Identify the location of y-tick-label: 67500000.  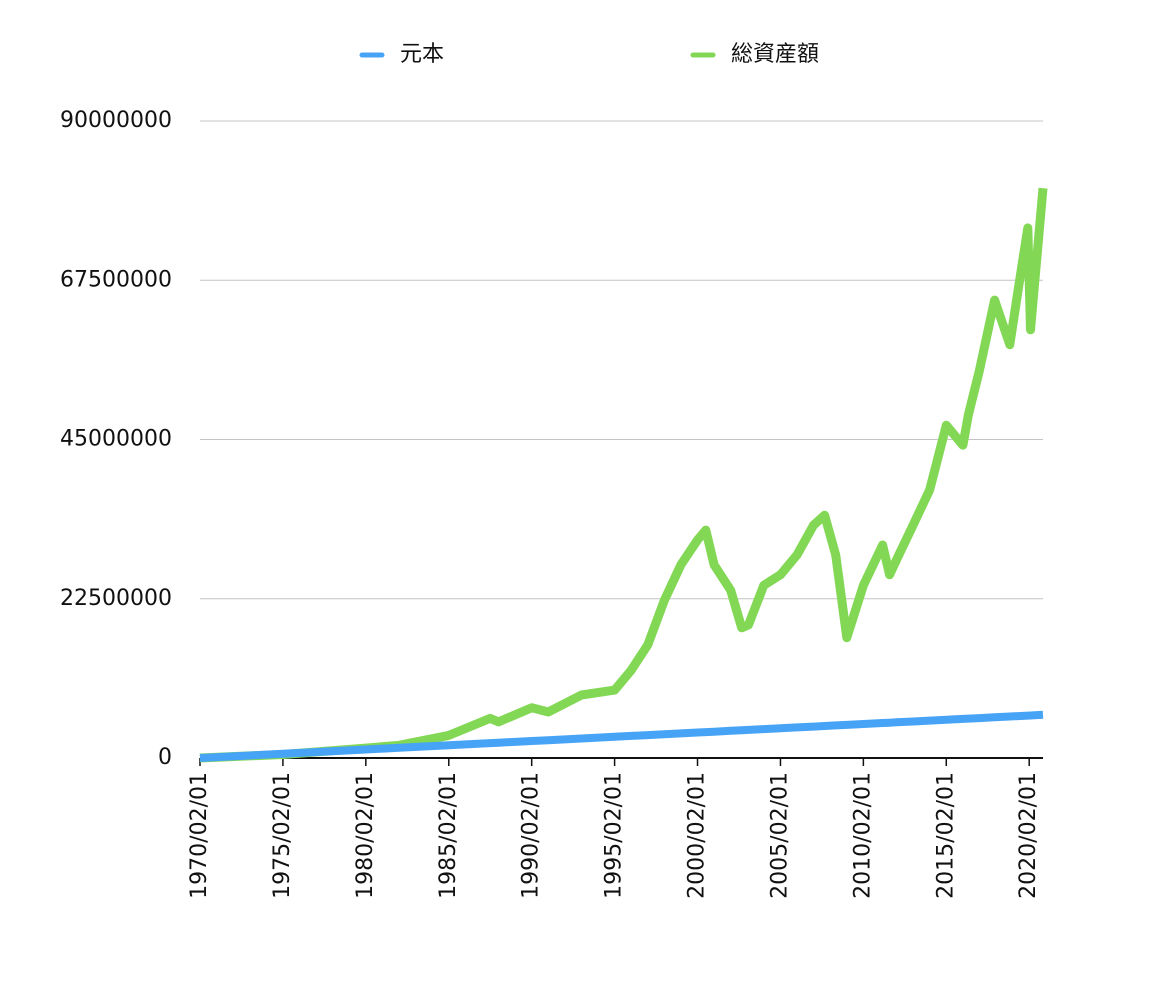
(116, 279).